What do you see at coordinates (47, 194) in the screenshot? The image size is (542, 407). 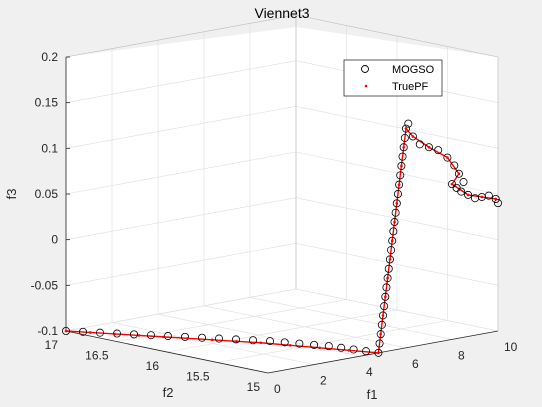 I see `z-tick-label-3: 0.05` at bounding box center [47, 194].